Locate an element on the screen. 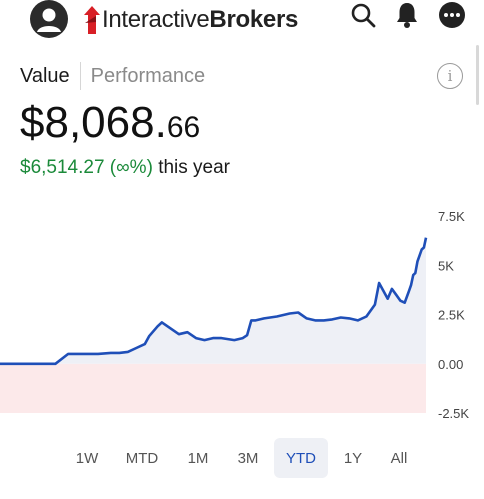 The image size is (484, 499). info-icon: i is located at coordinates (450, 76).